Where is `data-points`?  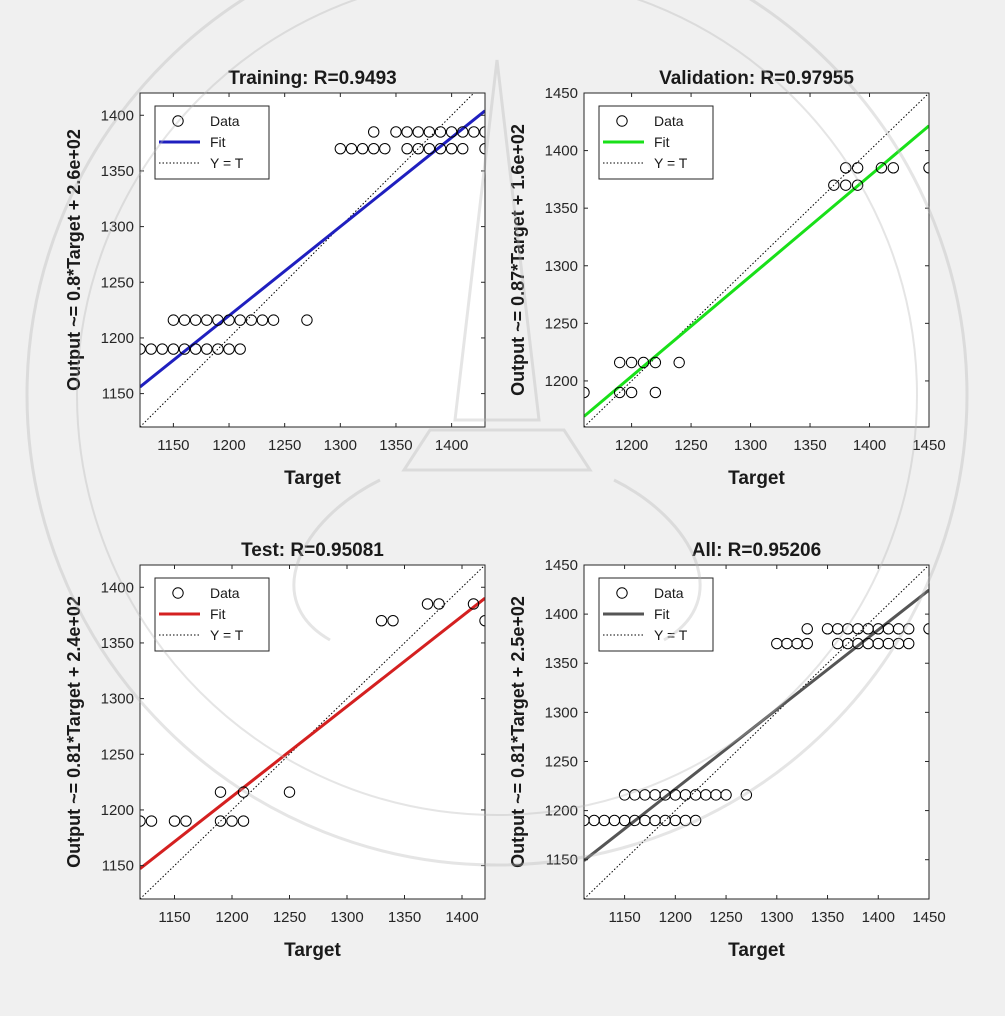 data-points is located at coordinates (756, 725).